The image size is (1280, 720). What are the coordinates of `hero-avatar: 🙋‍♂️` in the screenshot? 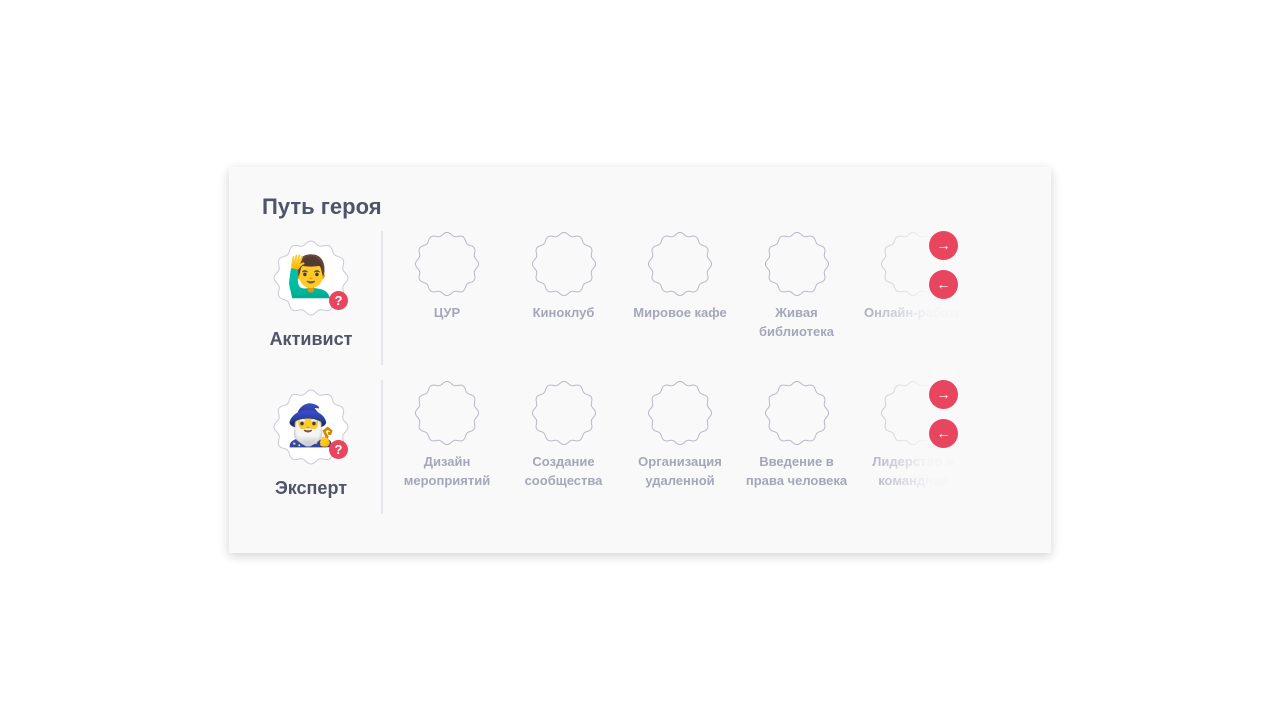 It's located at (311, 277).